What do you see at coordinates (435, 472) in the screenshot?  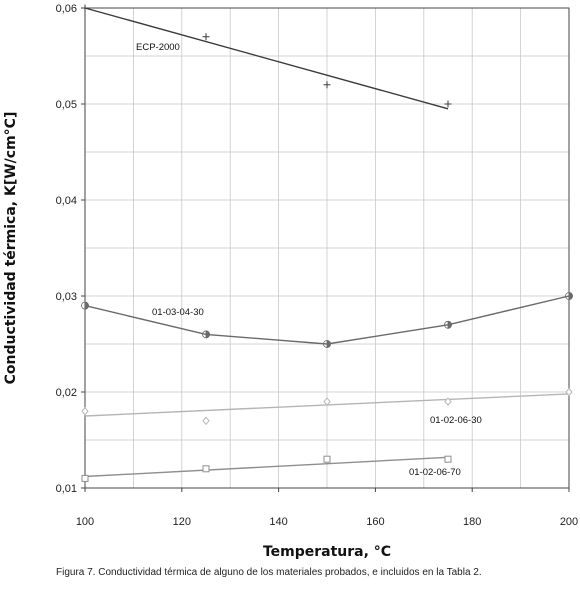 I see `series-label: 01-02-06-70` at bounding box center [435, 472].